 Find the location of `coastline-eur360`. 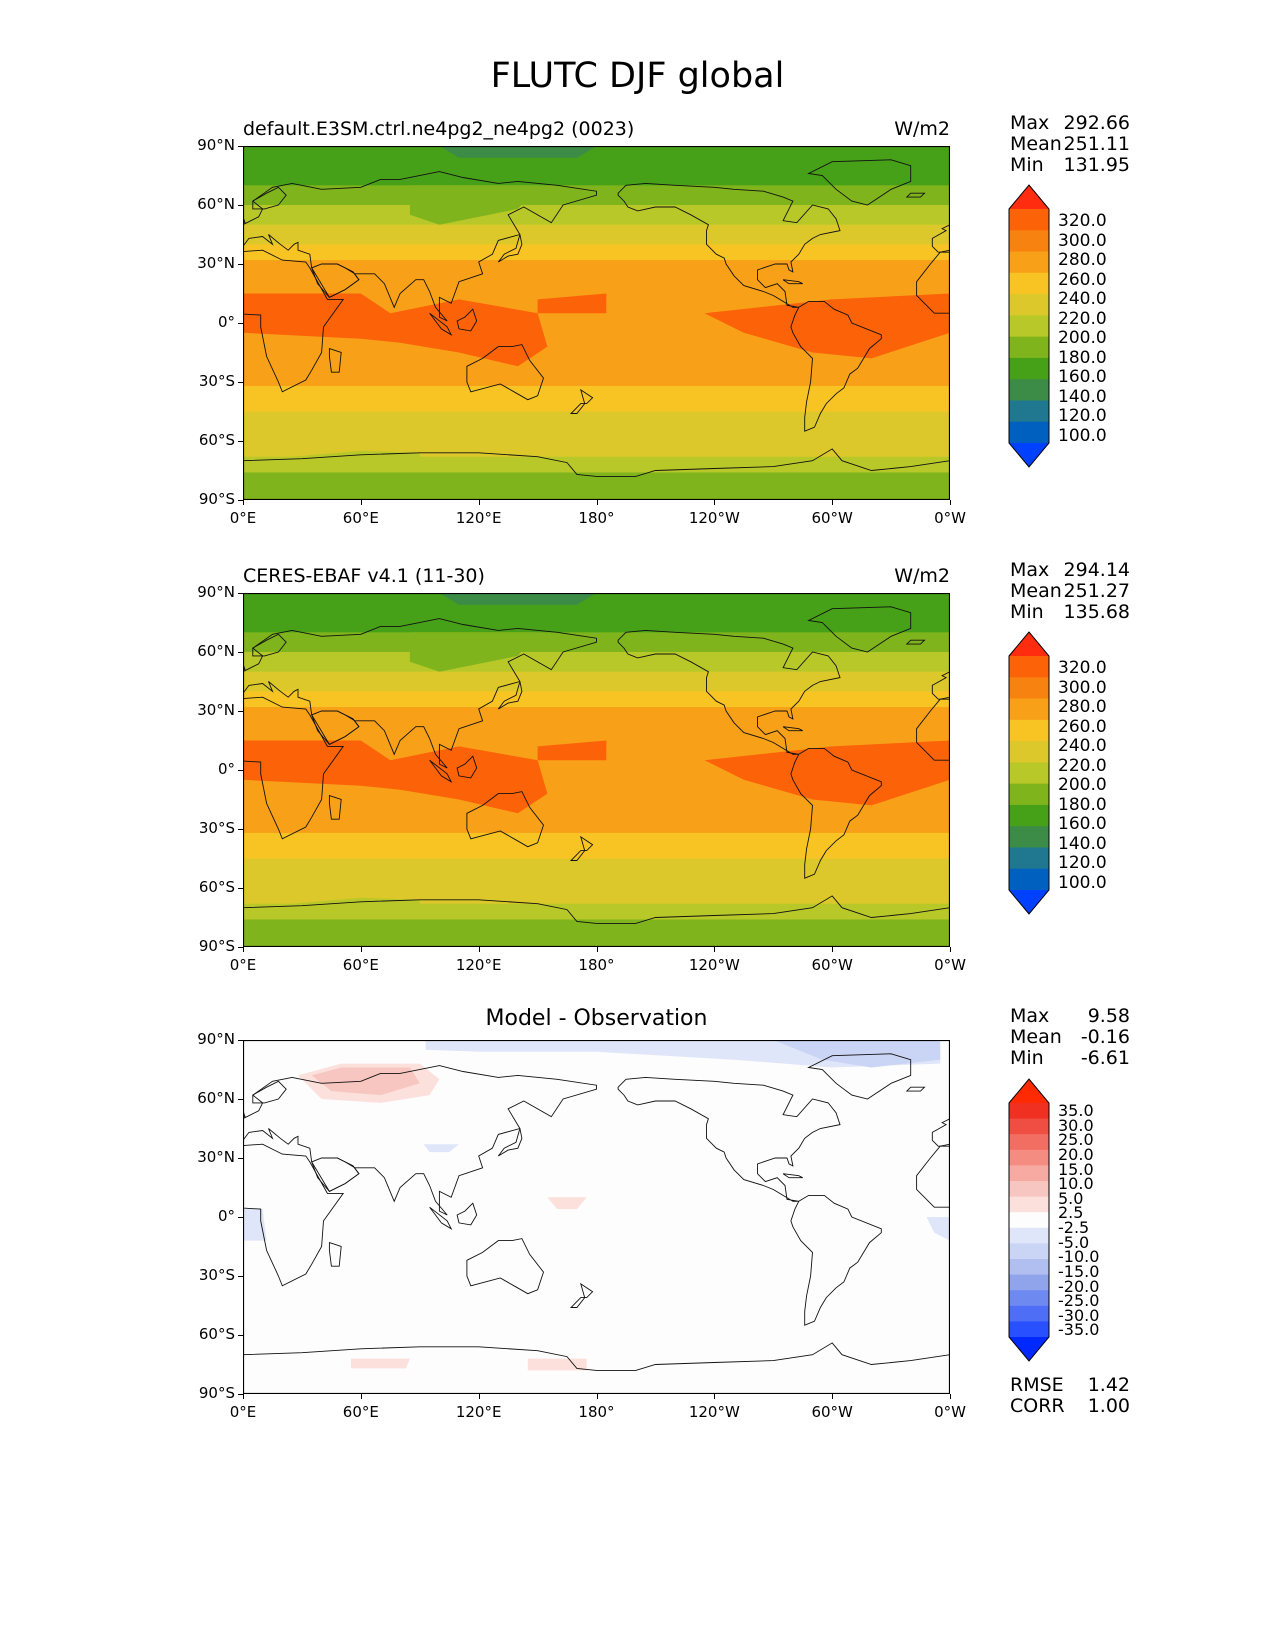

coastline-eur360 is located at coordinates (940, 238).